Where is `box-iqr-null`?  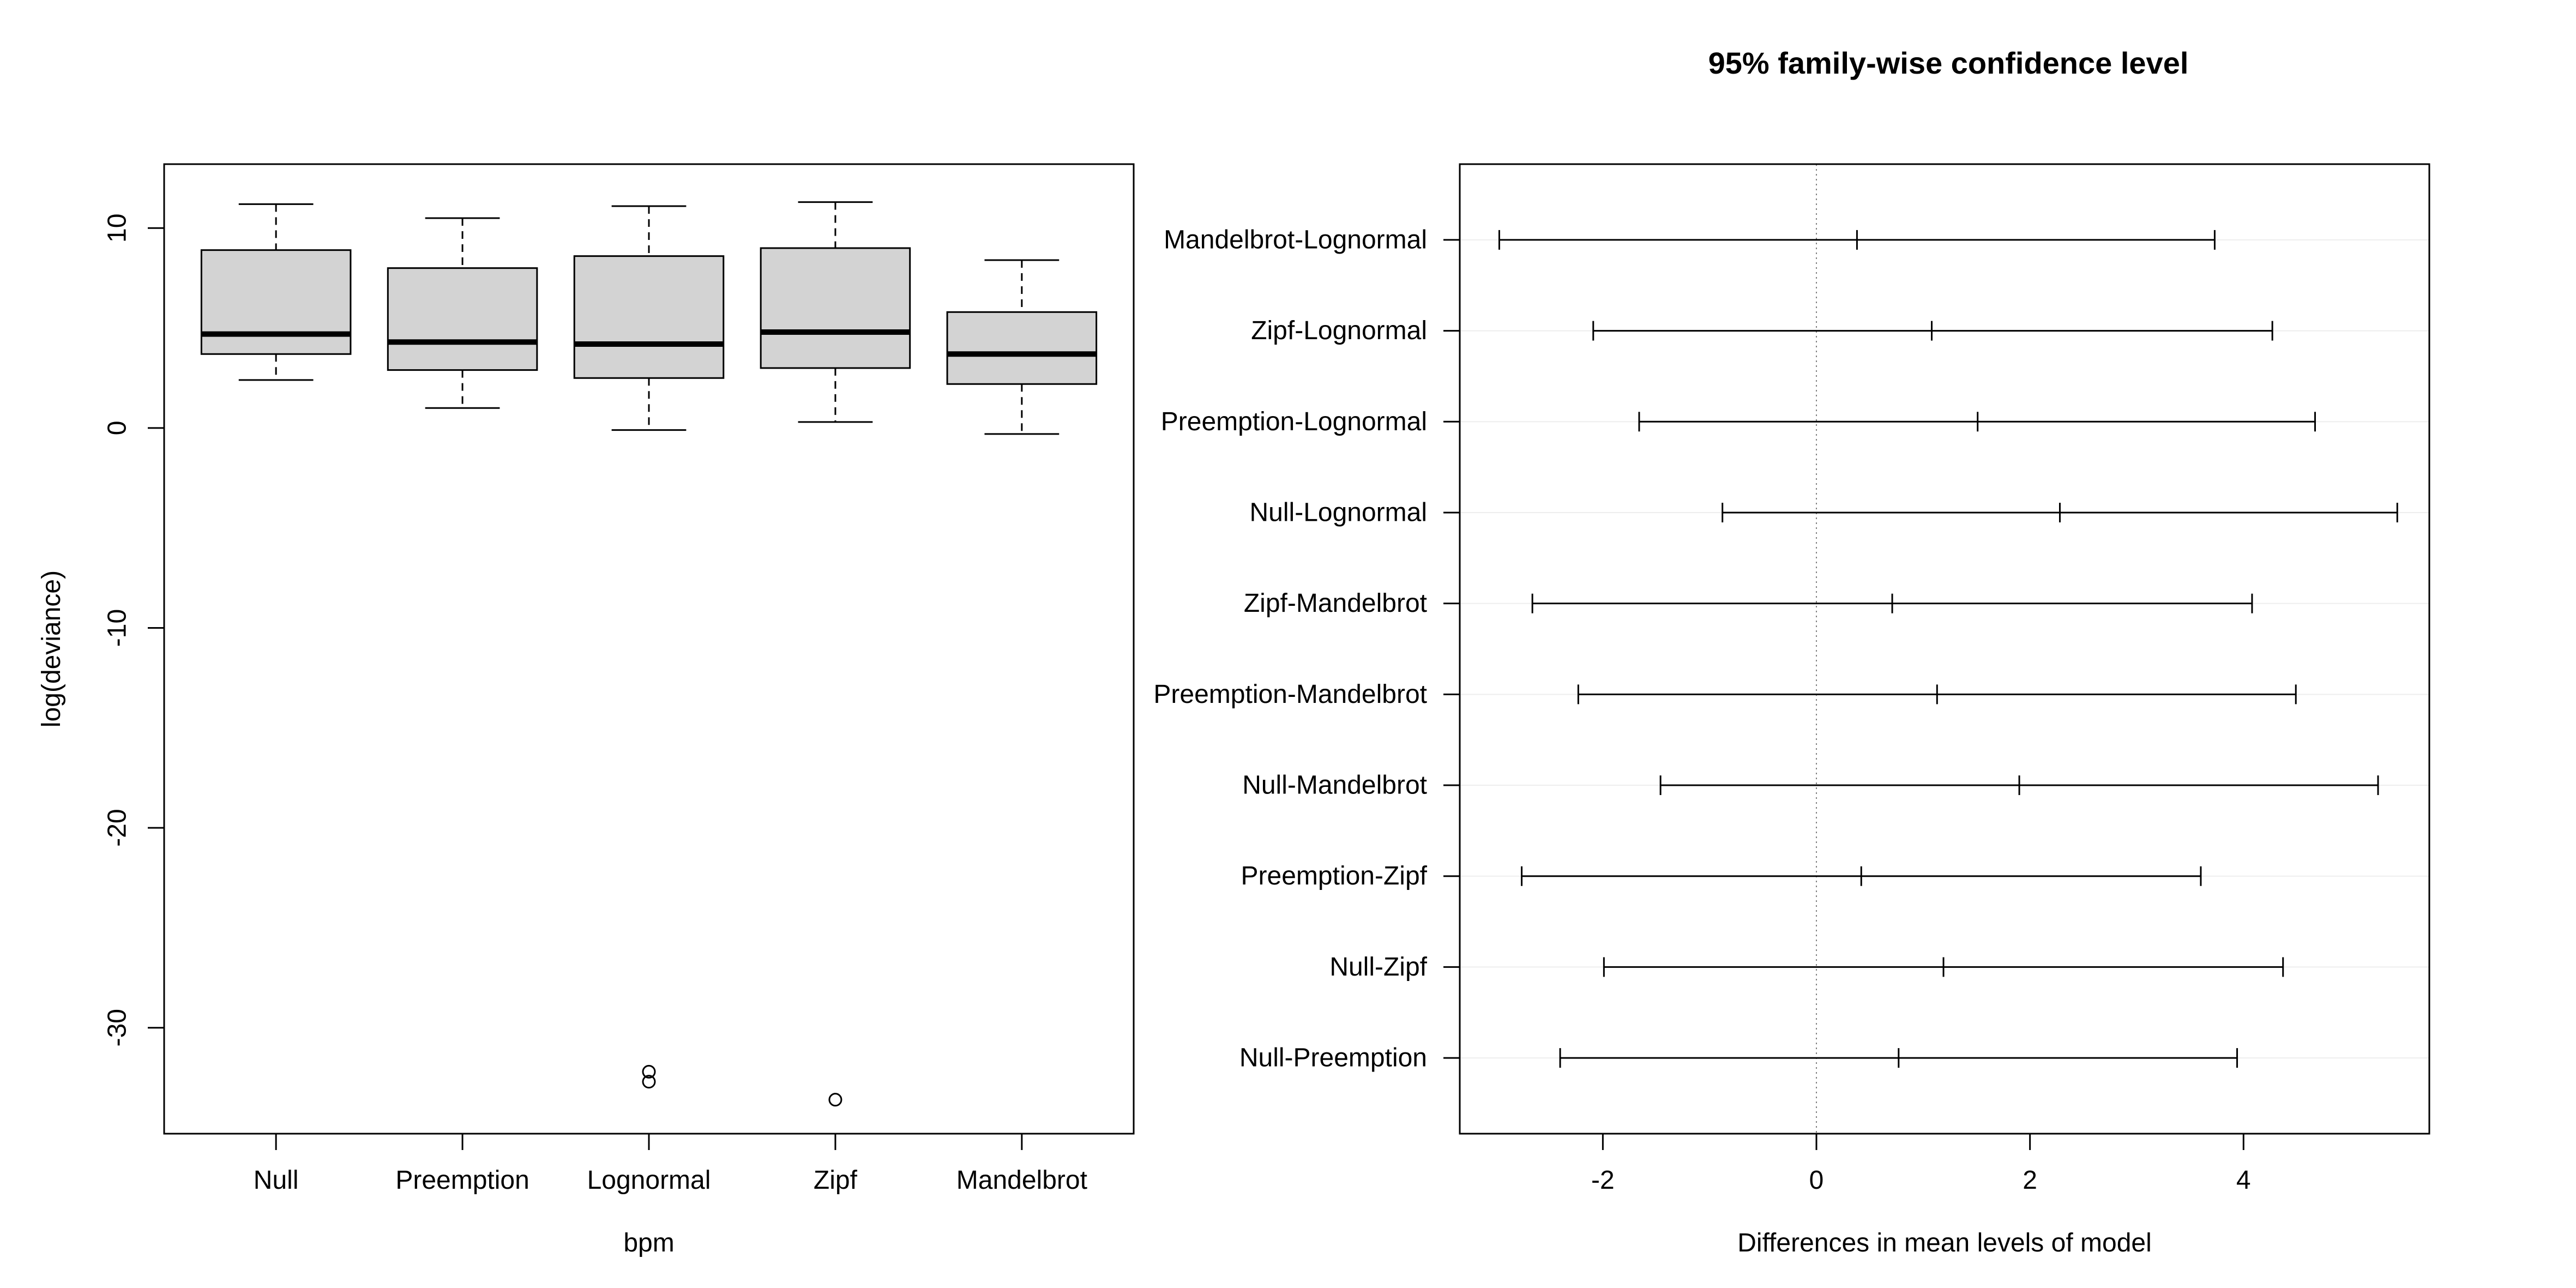
box-iqr-null is located at coordinates (276, 302).